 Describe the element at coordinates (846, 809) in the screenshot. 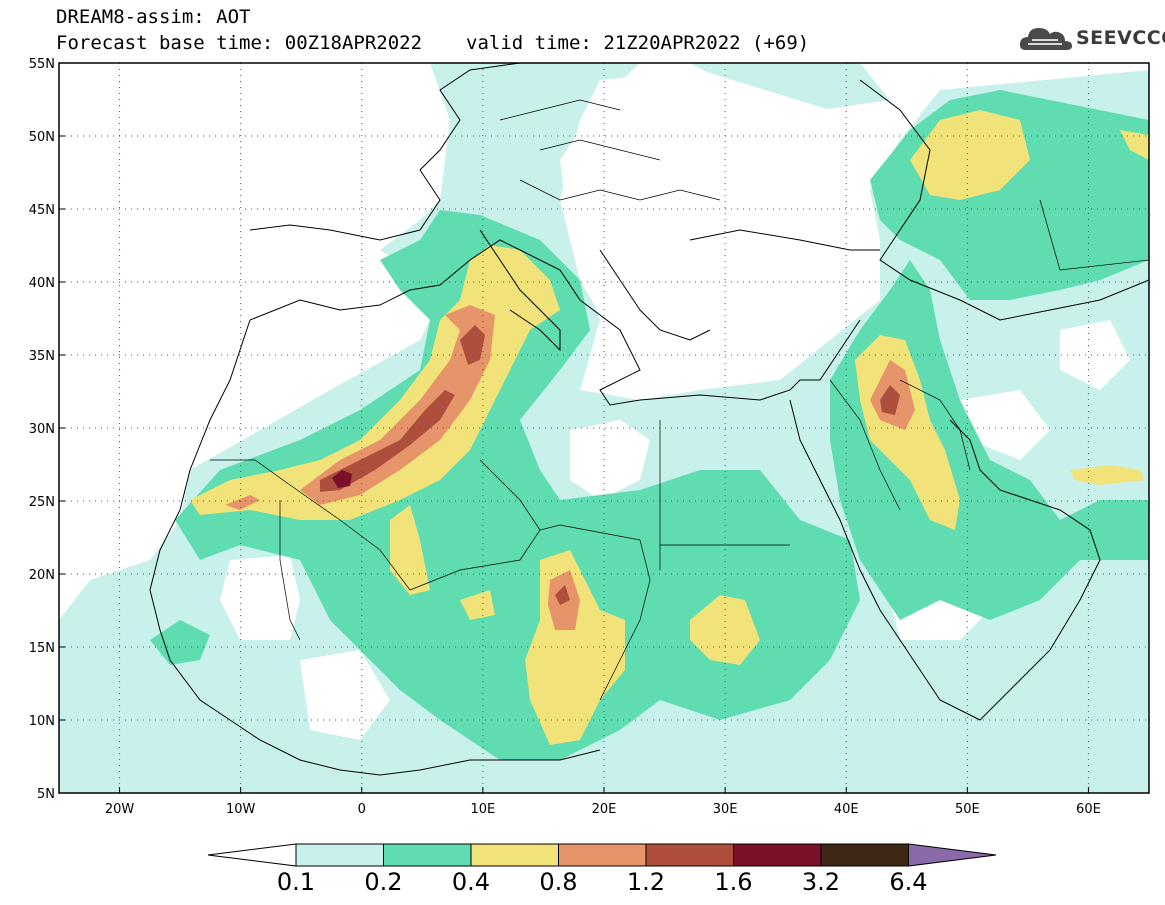

I see `lon-label: 40E` at that location.